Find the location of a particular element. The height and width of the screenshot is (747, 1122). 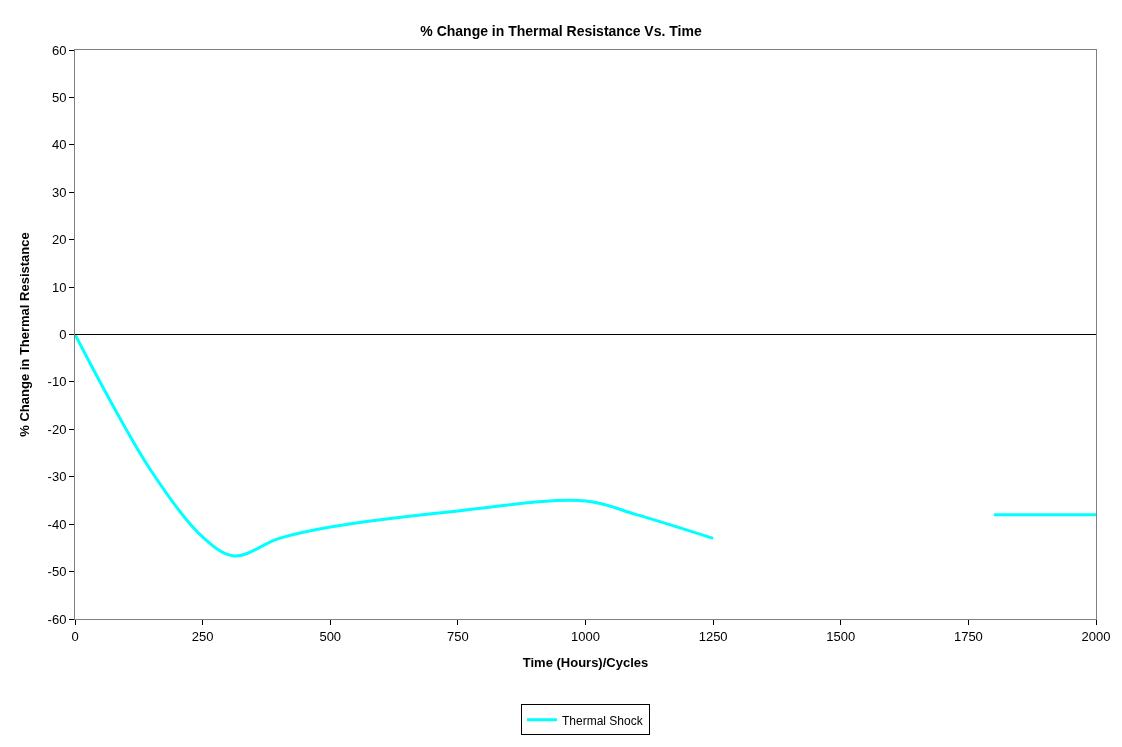

x-tick-label: 0 is located at coordinates (75, 636).